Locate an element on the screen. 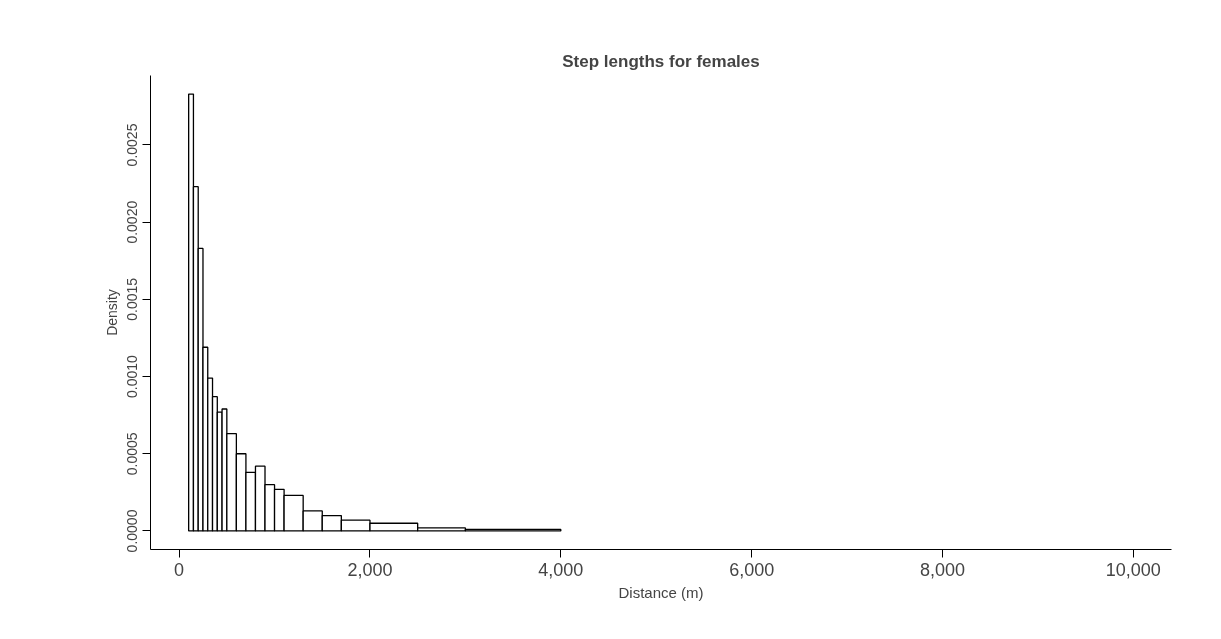  x-tick-label: 4,000 is located at coordinates (561, 569).